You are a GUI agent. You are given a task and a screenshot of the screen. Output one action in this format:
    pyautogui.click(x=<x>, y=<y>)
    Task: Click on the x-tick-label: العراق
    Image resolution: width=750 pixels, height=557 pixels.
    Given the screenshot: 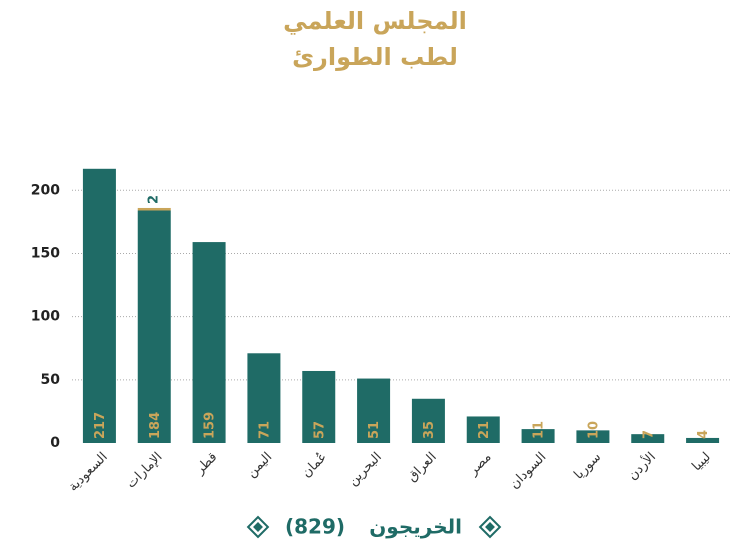 What is the action you would take?
    pyautogui.click(x=422, y=467)
    